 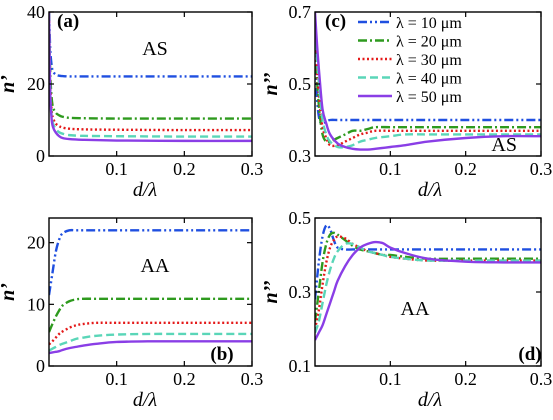 I want to click on panel-label: (c), so click(x=335, y=21).